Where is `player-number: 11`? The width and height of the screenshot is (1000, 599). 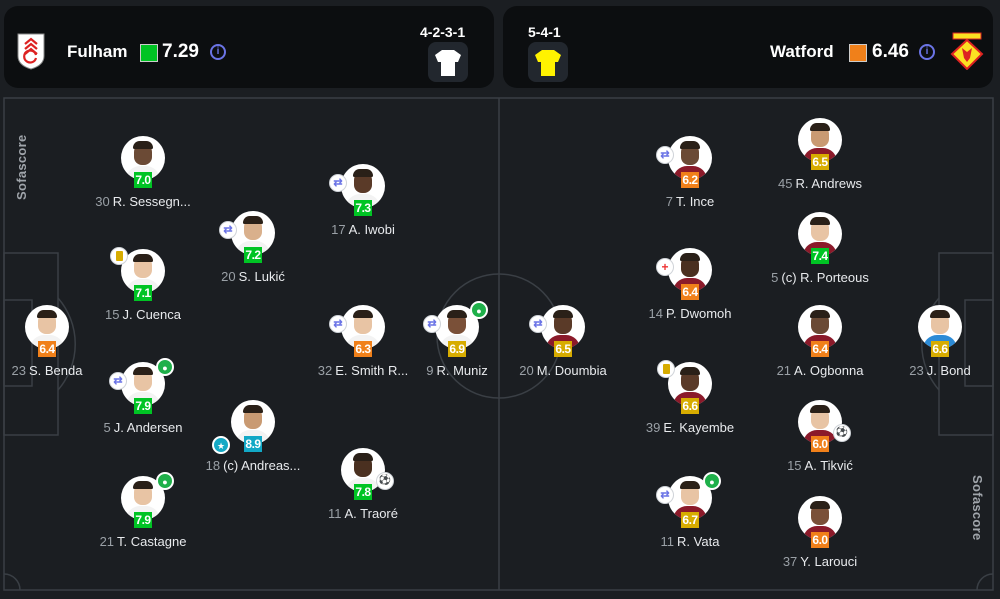 player-number: 11 is located at coordinates (335, 513).